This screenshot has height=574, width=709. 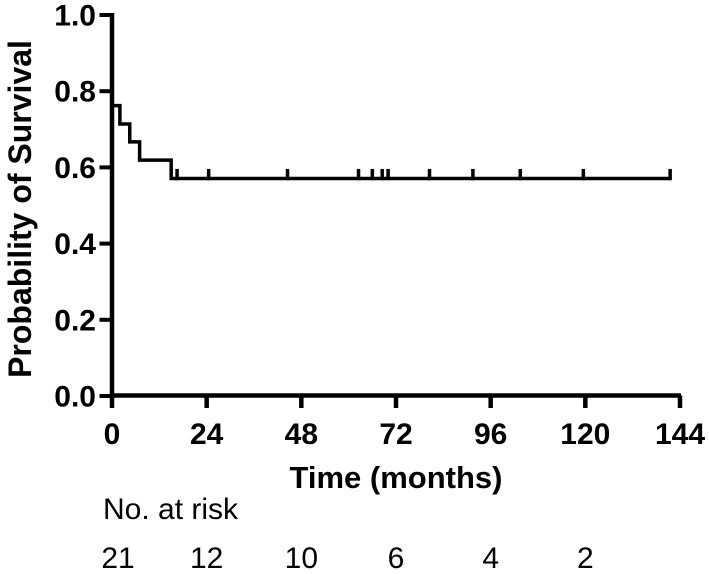 What do you see at coordinates (75, 168) in the screenshot?
I see `y-tick-label: 0.6` at bounding box center [75, 168].